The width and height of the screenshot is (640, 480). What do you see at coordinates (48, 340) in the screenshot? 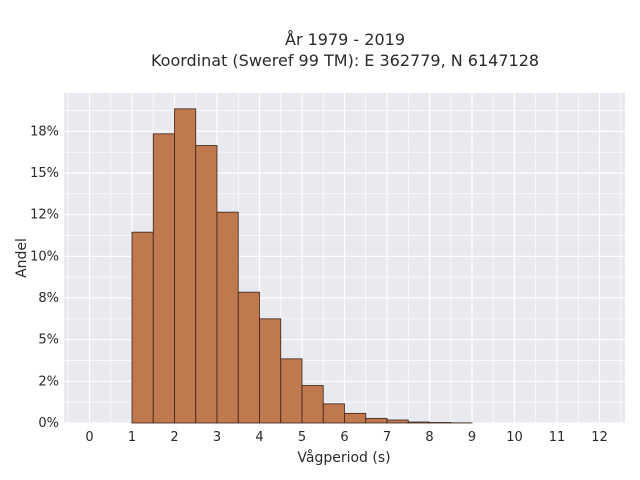
I see `y-tick-label: 5%` at bounding box center [48, 340].